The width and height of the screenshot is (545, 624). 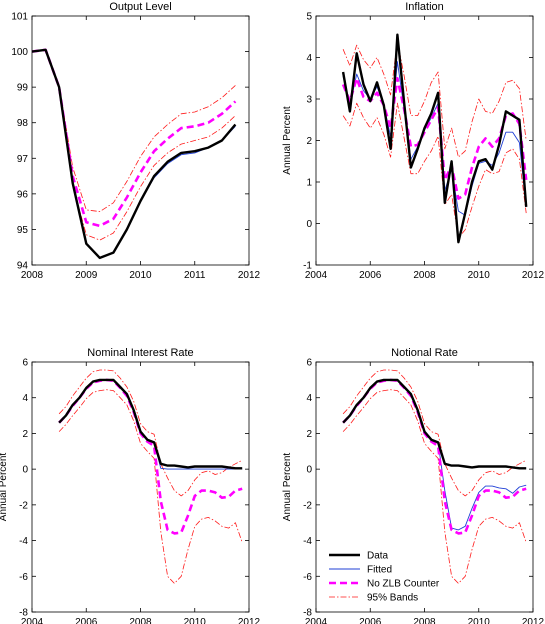 What do you see at coordinates (23, 159) in the screenshot?
I see `y-tick-label: 97` at bounding box center [23, 159].